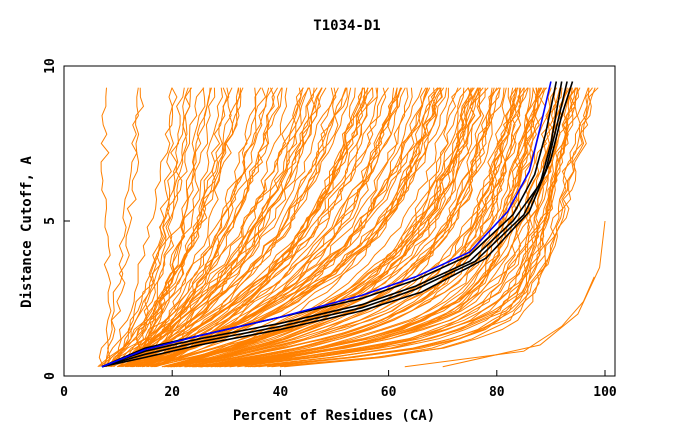  I want to click on x-tick-label: 100, so click(605, 392).